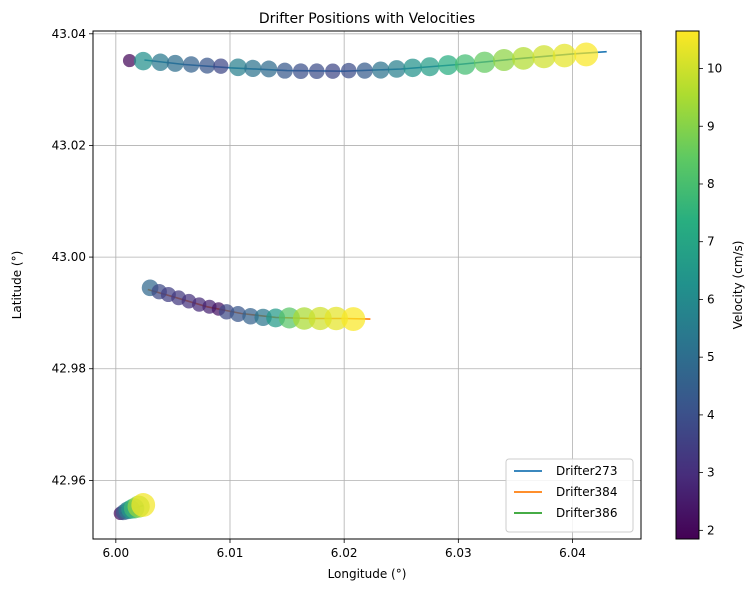  What do you see at coordinates (69, 34) in the screenshot?
I see `y-tick-label: 43.04` at bounding box center [69, 34].